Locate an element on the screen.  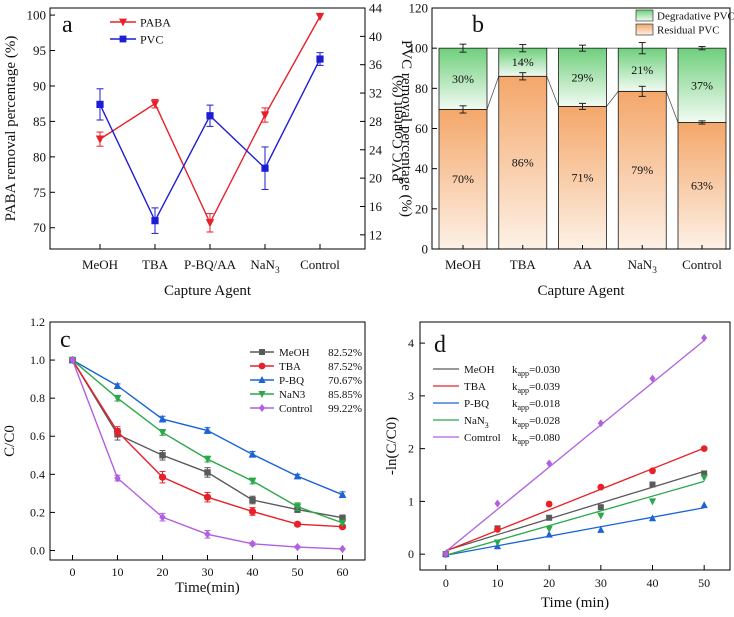
legend-rate: kapp=0.028 is located at coordinates (536, 422).